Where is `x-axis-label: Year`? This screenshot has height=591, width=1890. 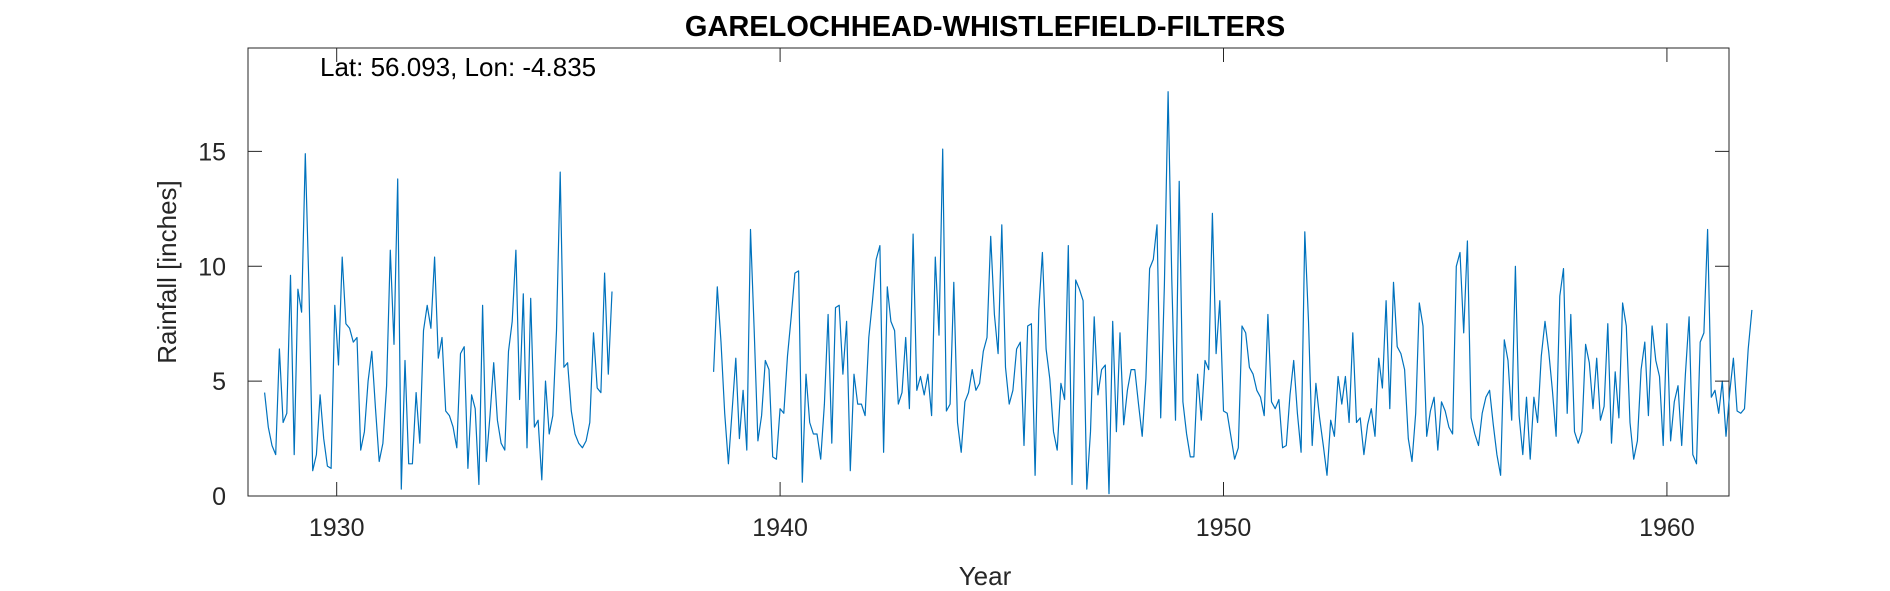 x-axis-label: Year is located at coordinates (985, 576).